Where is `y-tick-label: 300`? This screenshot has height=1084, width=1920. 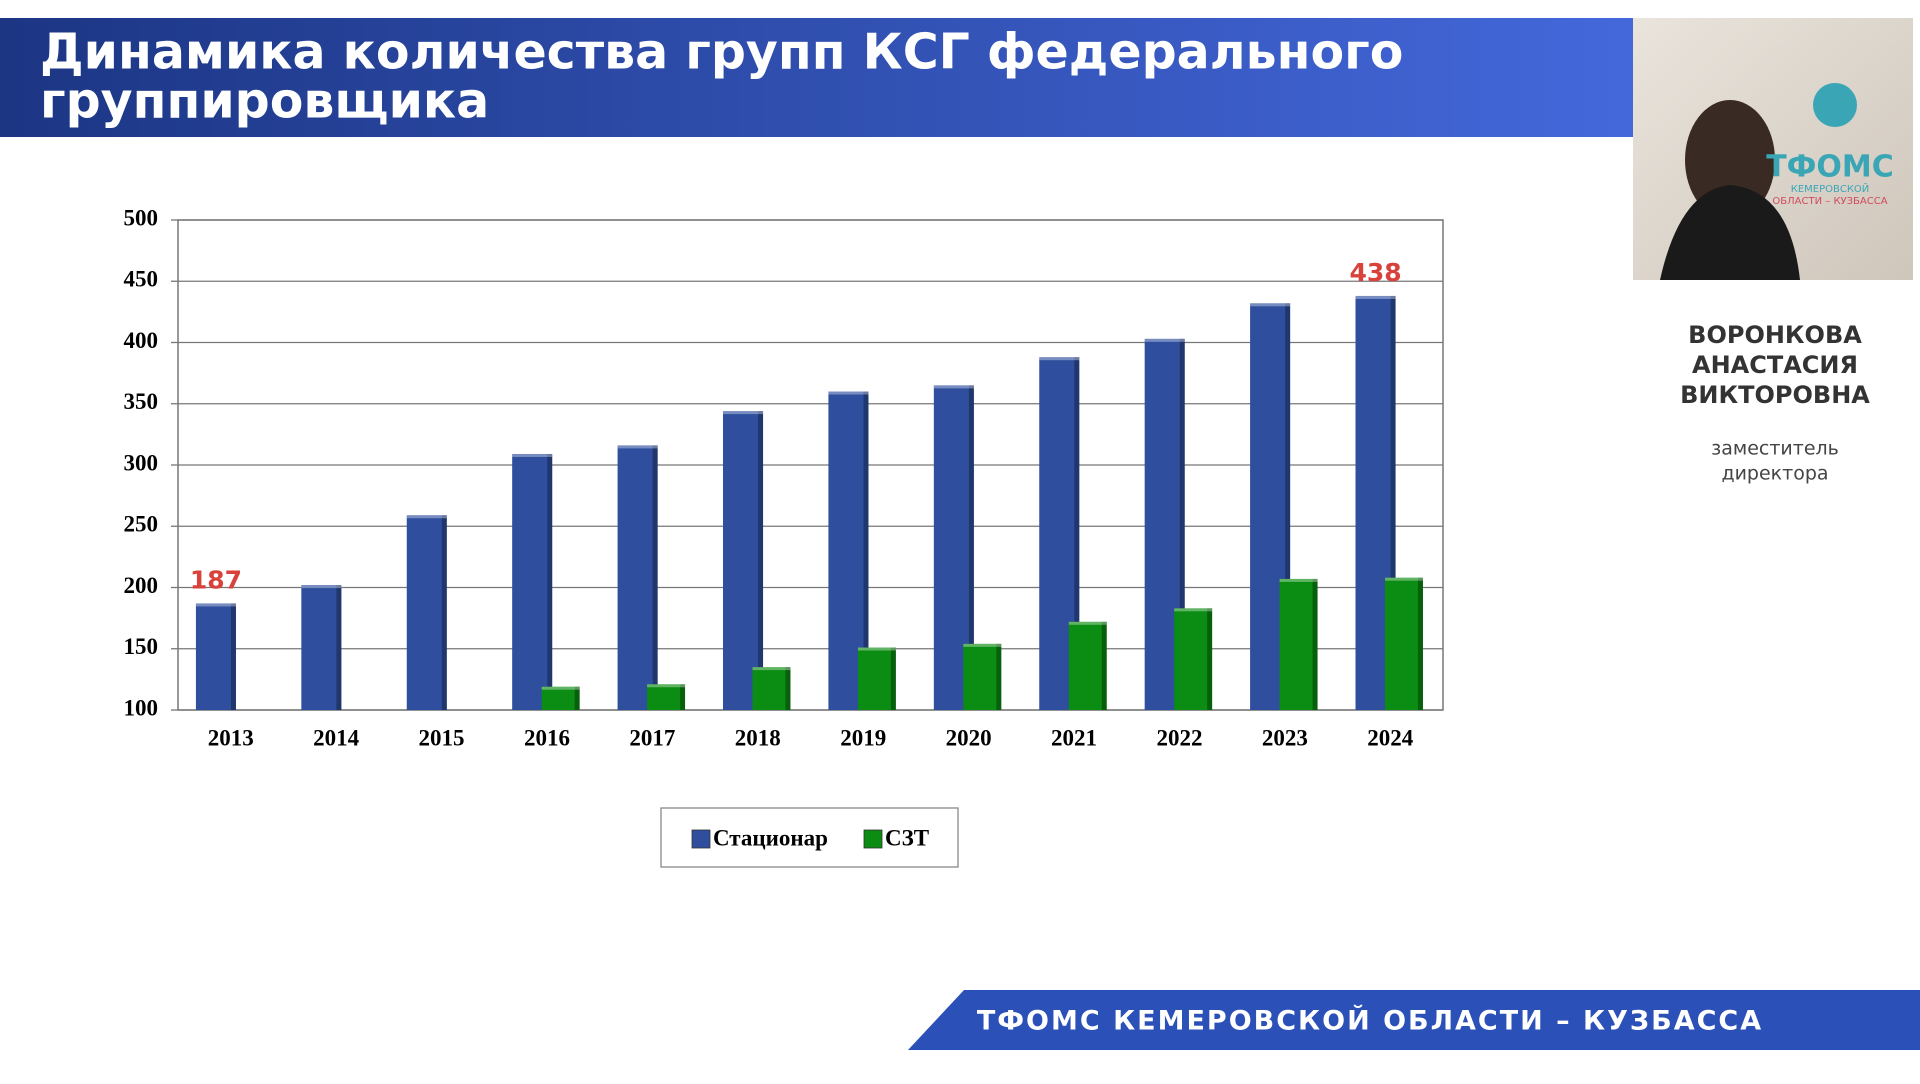 y-tick-label: 300 is located at coordinates (141, 462).